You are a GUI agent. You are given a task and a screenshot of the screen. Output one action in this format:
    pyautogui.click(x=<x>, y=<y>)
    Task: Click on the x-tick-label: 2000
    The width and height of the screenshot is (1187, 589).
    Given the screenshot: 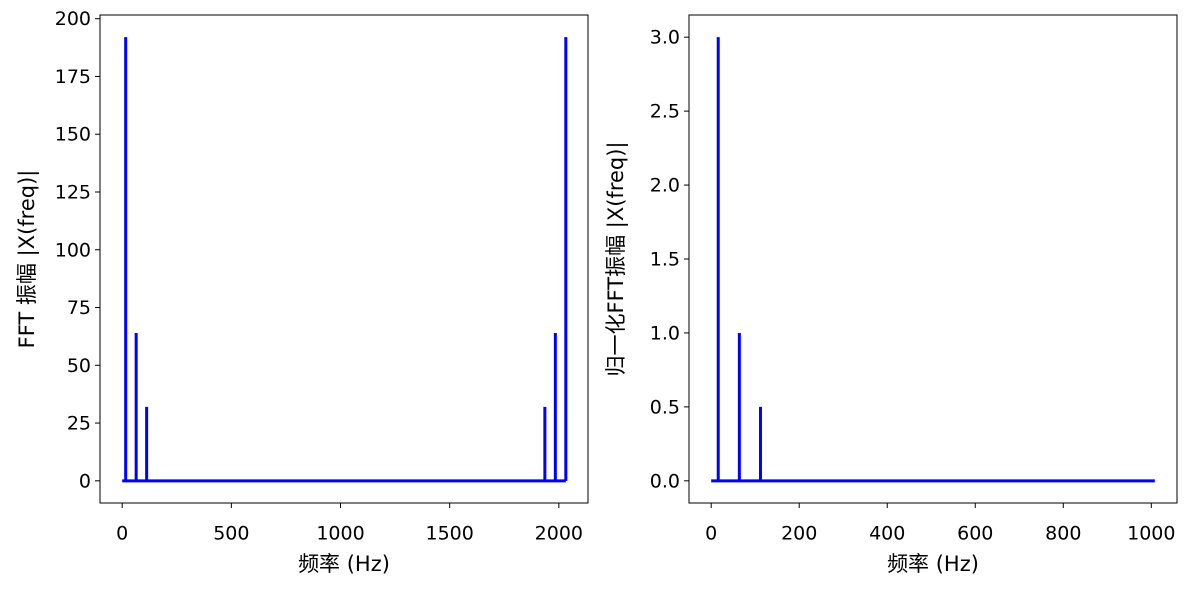 What is the action you would take?
    pyautogui.click(x=559, y=534)
    